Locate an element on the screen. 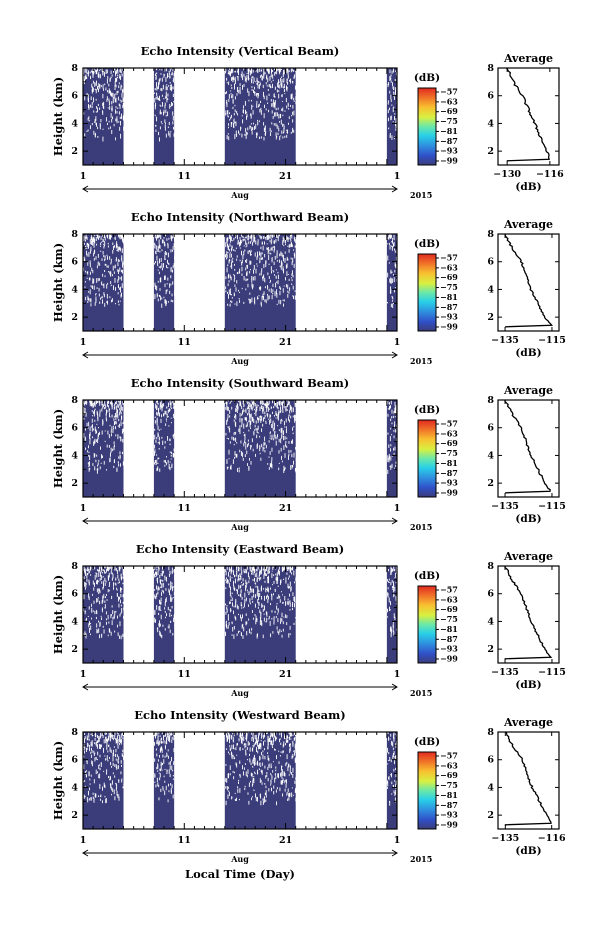 The height and width of the screenshot is (931, 610). year-label: 2015 is located at coordinates (421, 195).